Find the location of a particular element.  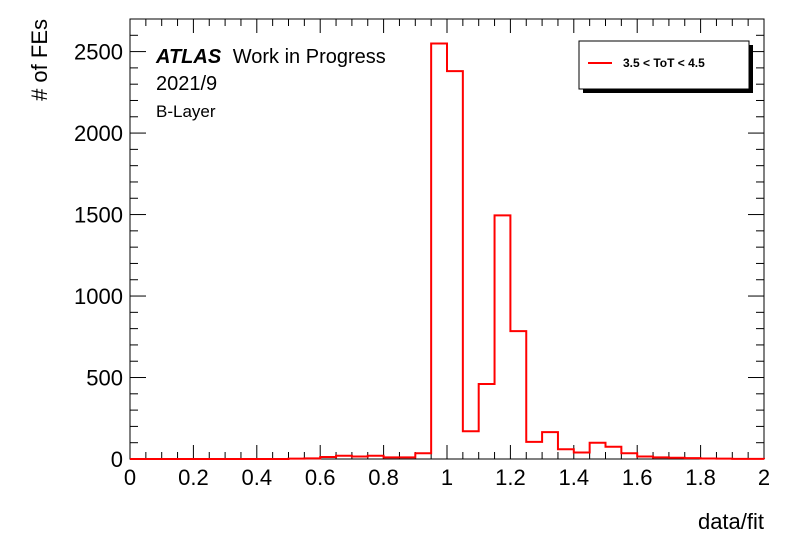

x-tick-label: 0.6 is located at coordinates (320, 477).